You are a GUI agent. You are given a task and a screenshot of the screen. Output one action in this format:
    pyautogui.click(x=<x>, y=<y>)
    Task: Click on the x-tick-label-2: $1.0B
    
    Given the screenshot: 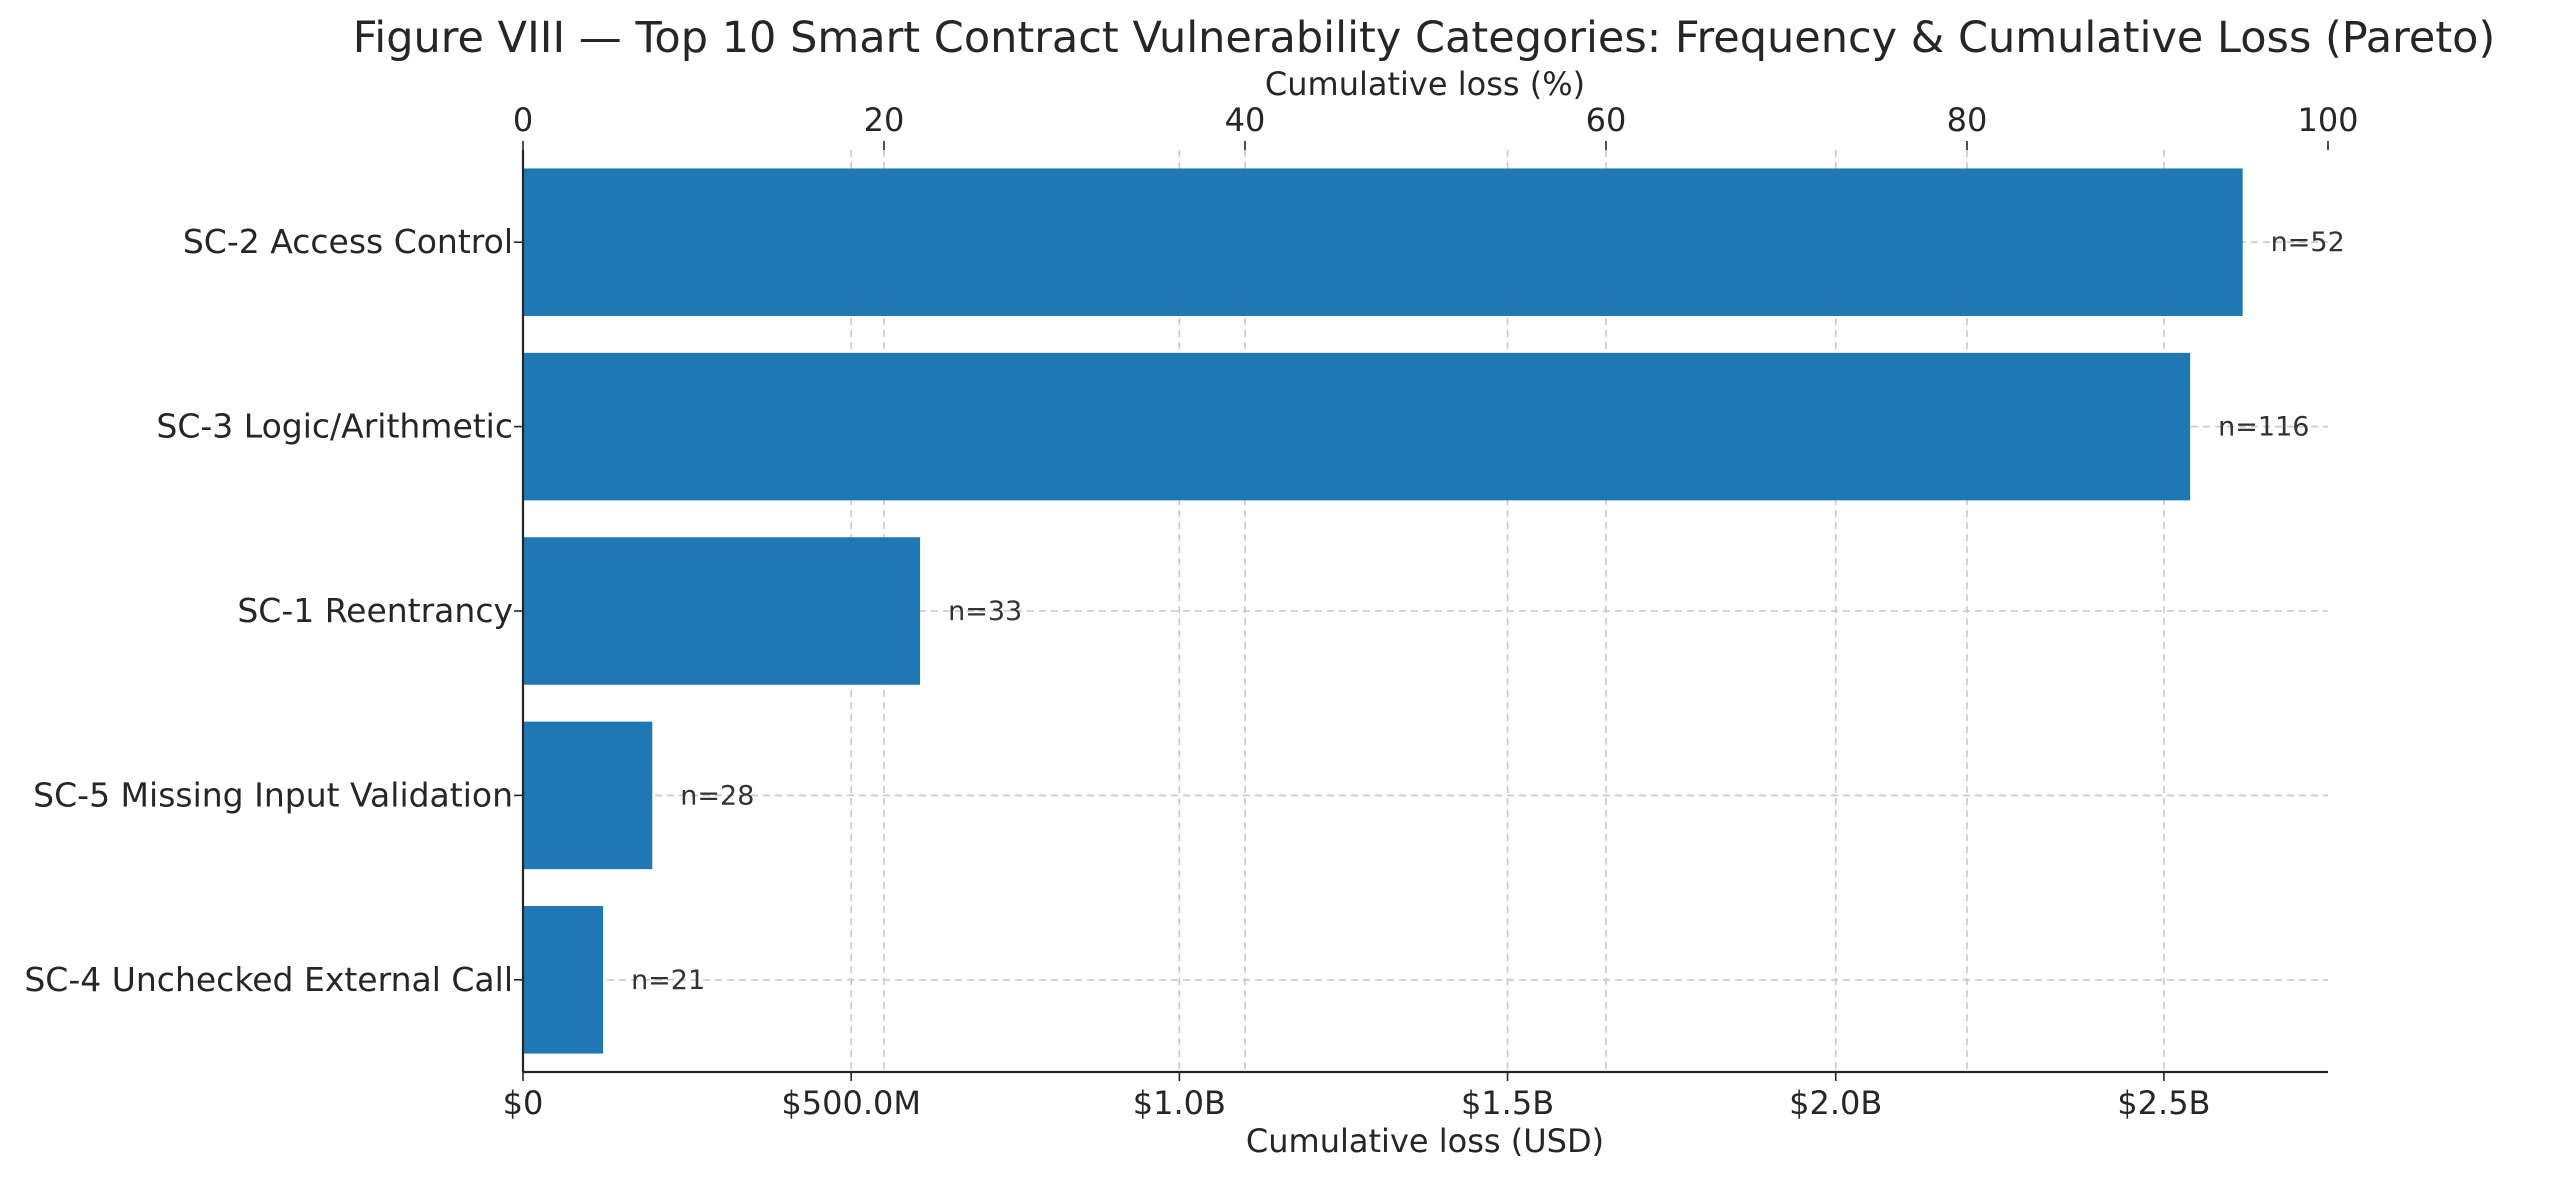 What is the action you would take?
    pyautogui.click(x=1179, y=1103)
    